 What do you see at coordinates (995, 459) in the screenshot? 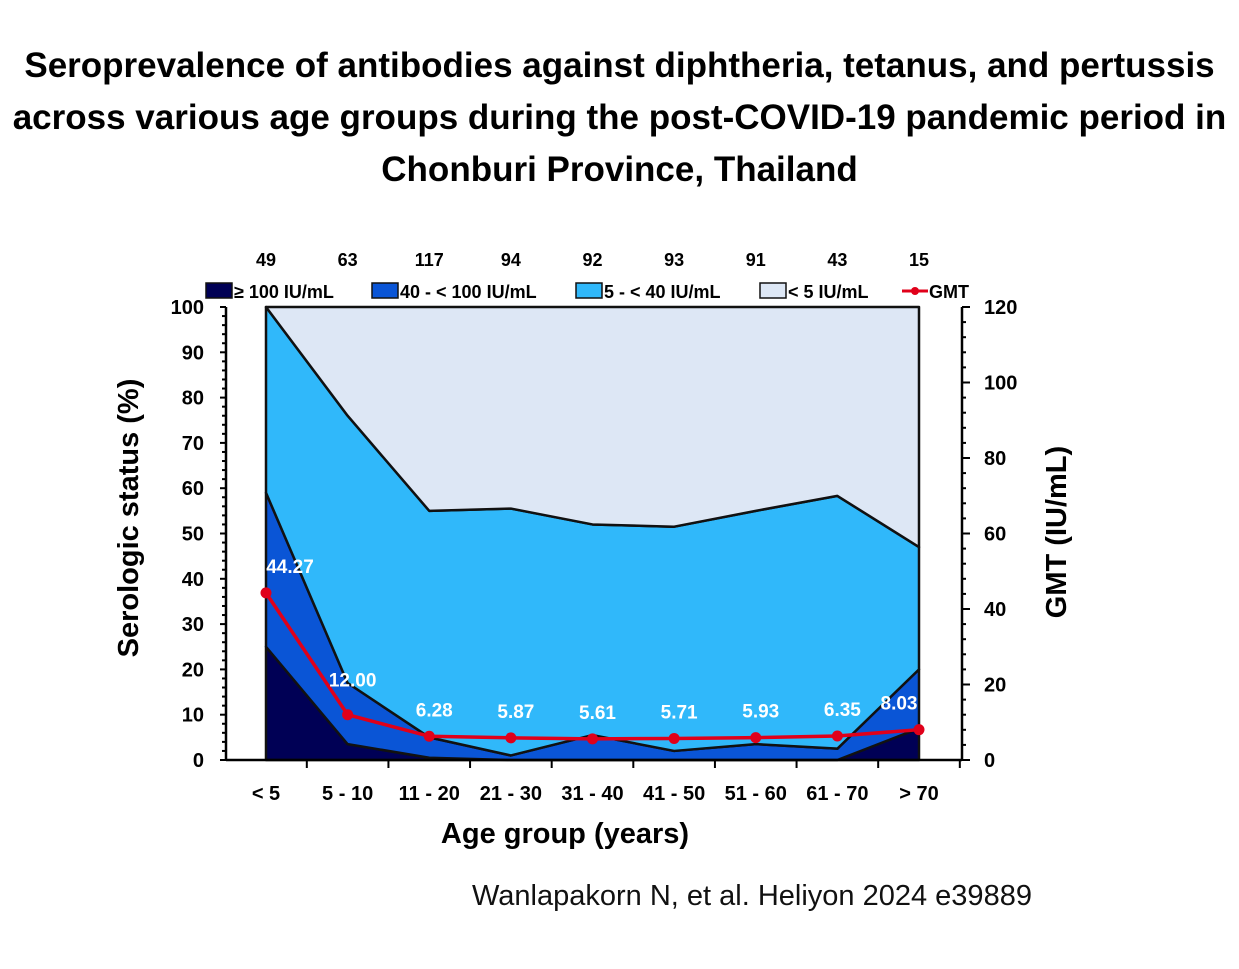
I see `y2-tick-label: 80` at bounding box center [995, 459].